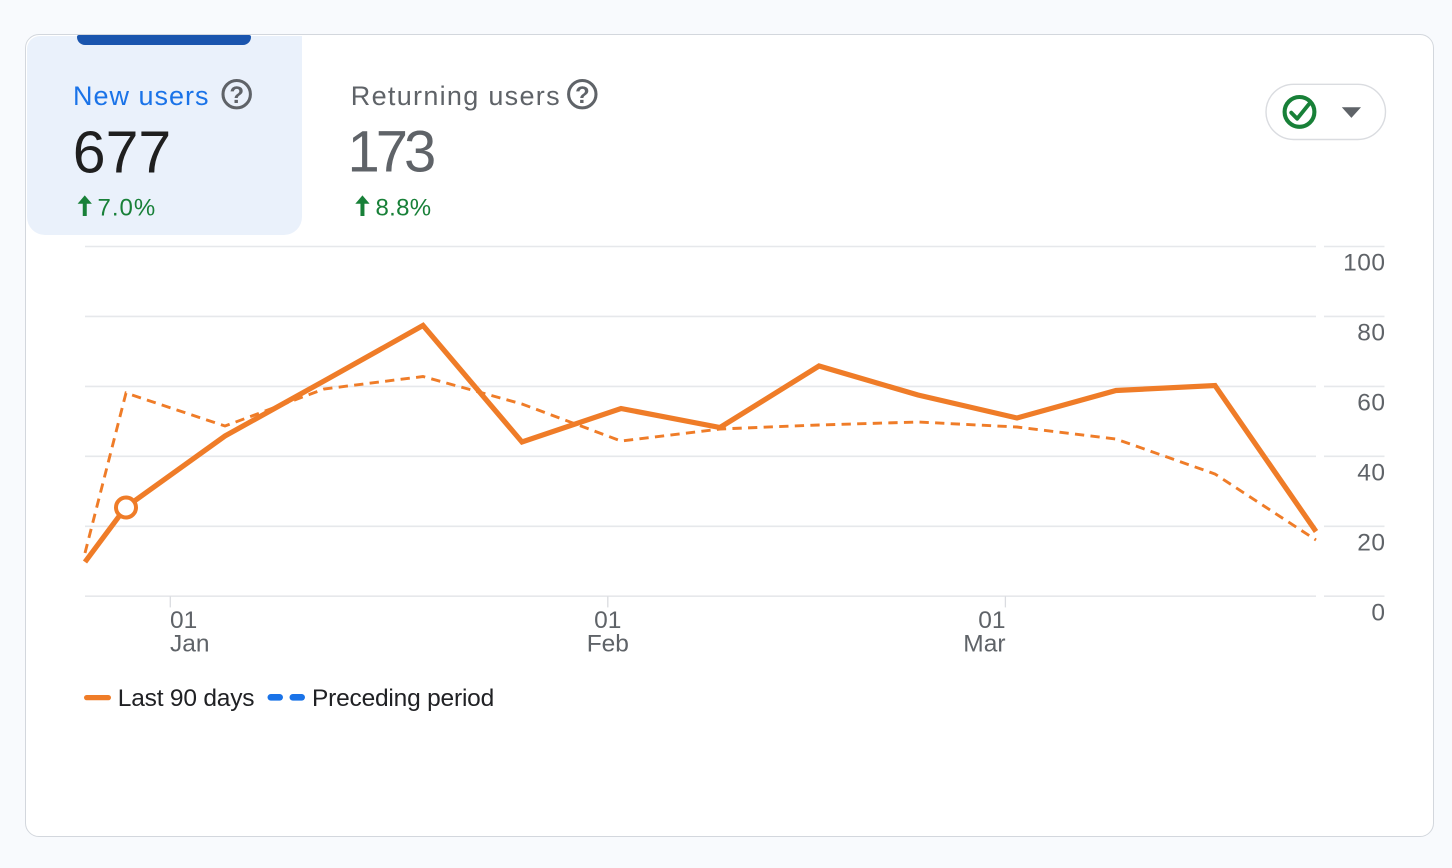  Describe the element at coordinates (403, 698) in the screenshot. I see `svg-text: Preceding period` at that location.